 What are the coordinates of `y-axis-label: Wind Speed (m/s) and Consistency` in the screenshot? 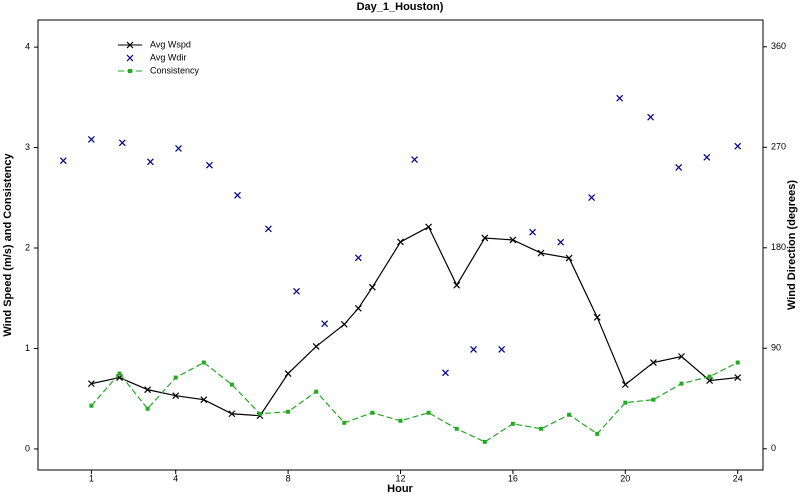 It's located at (8, 244).